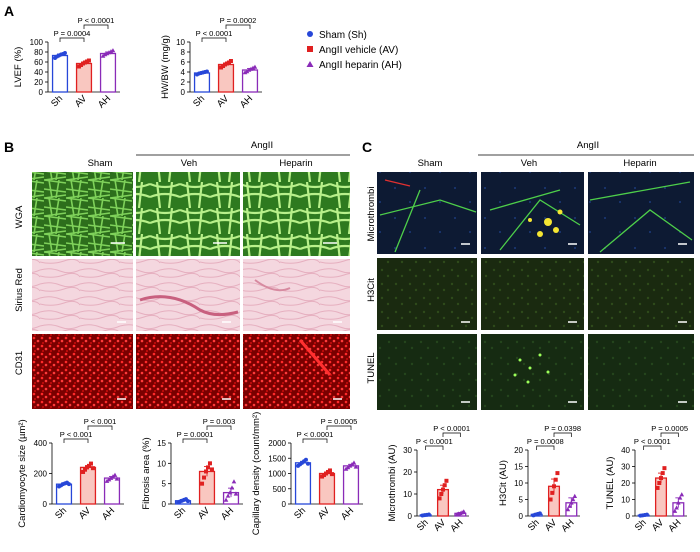  Describe the element at coordinates (188, 214) in the screenshot. I see `wga-veh-image` at that location.